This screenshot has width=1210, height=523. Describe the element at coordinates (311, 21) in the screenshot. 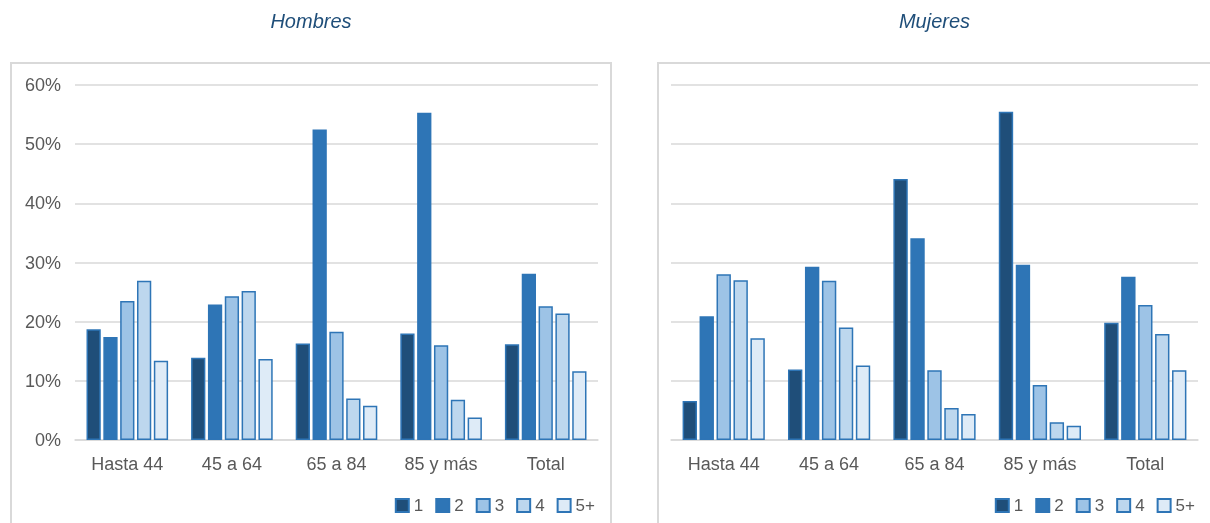

I see `chart-title: Hombres` at that location.